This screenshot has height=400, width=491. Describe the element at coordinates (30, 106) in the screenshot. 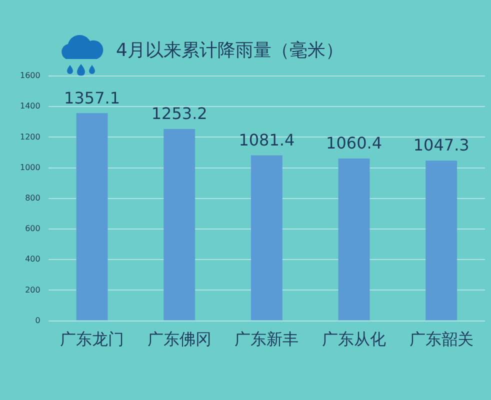

I see `y-tick-label: 1400` at that location.